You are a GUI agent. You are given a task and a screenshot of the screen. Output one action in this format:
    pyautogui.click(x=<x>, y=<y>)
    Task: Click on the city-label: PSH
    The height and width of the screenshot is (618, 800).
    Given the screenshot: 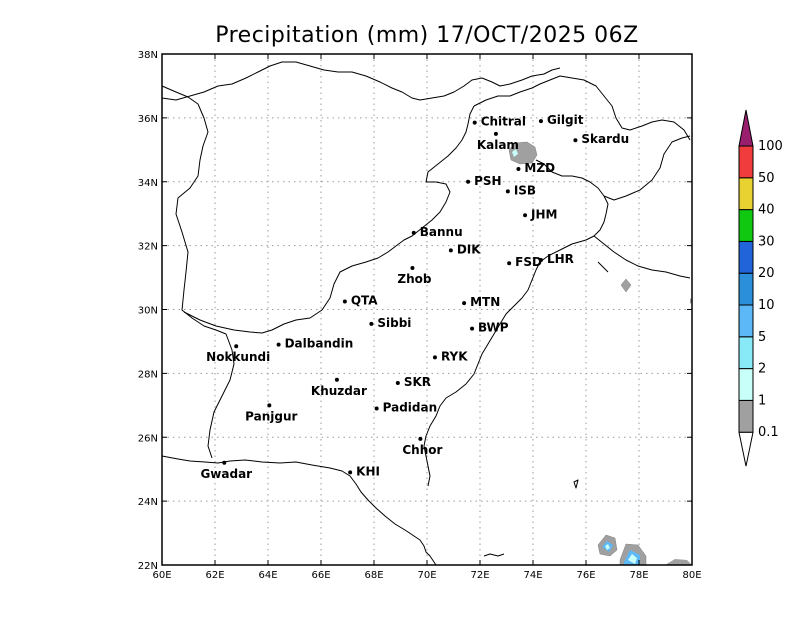 What is the action you would take?
    pyautogui.click(x=487, y=181)
    